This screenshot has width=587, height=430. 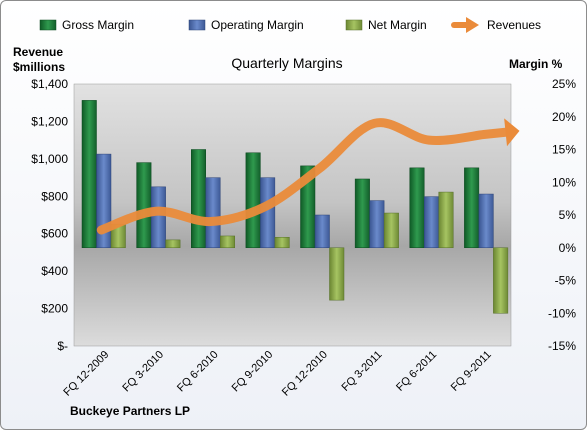 I want to click on left-tick-label: $600, so click(x=54, y=234).